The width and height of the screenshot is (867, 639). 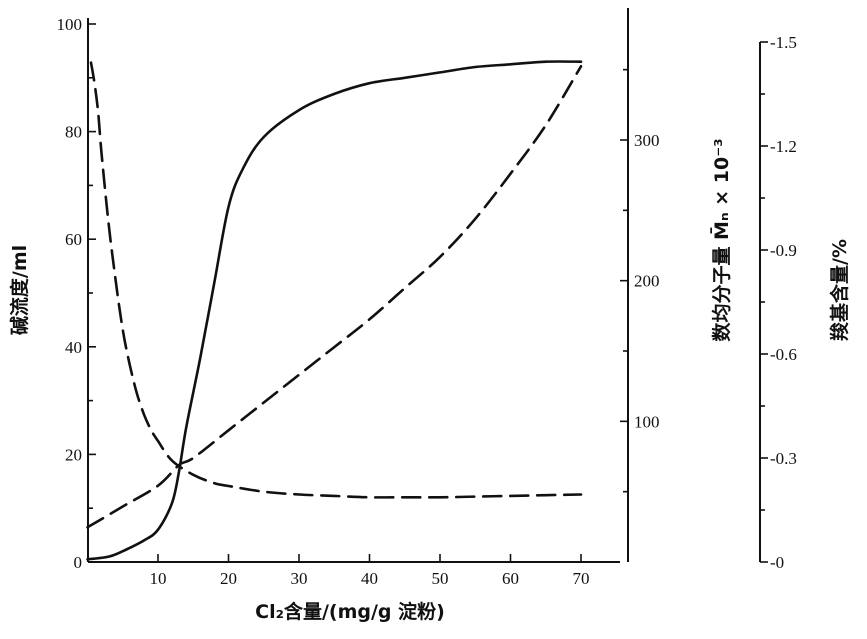 I want to click on mn-y-axis-title: 数均分子量 M̄ₙ × 10⁻³, so click(x=721, y=239).